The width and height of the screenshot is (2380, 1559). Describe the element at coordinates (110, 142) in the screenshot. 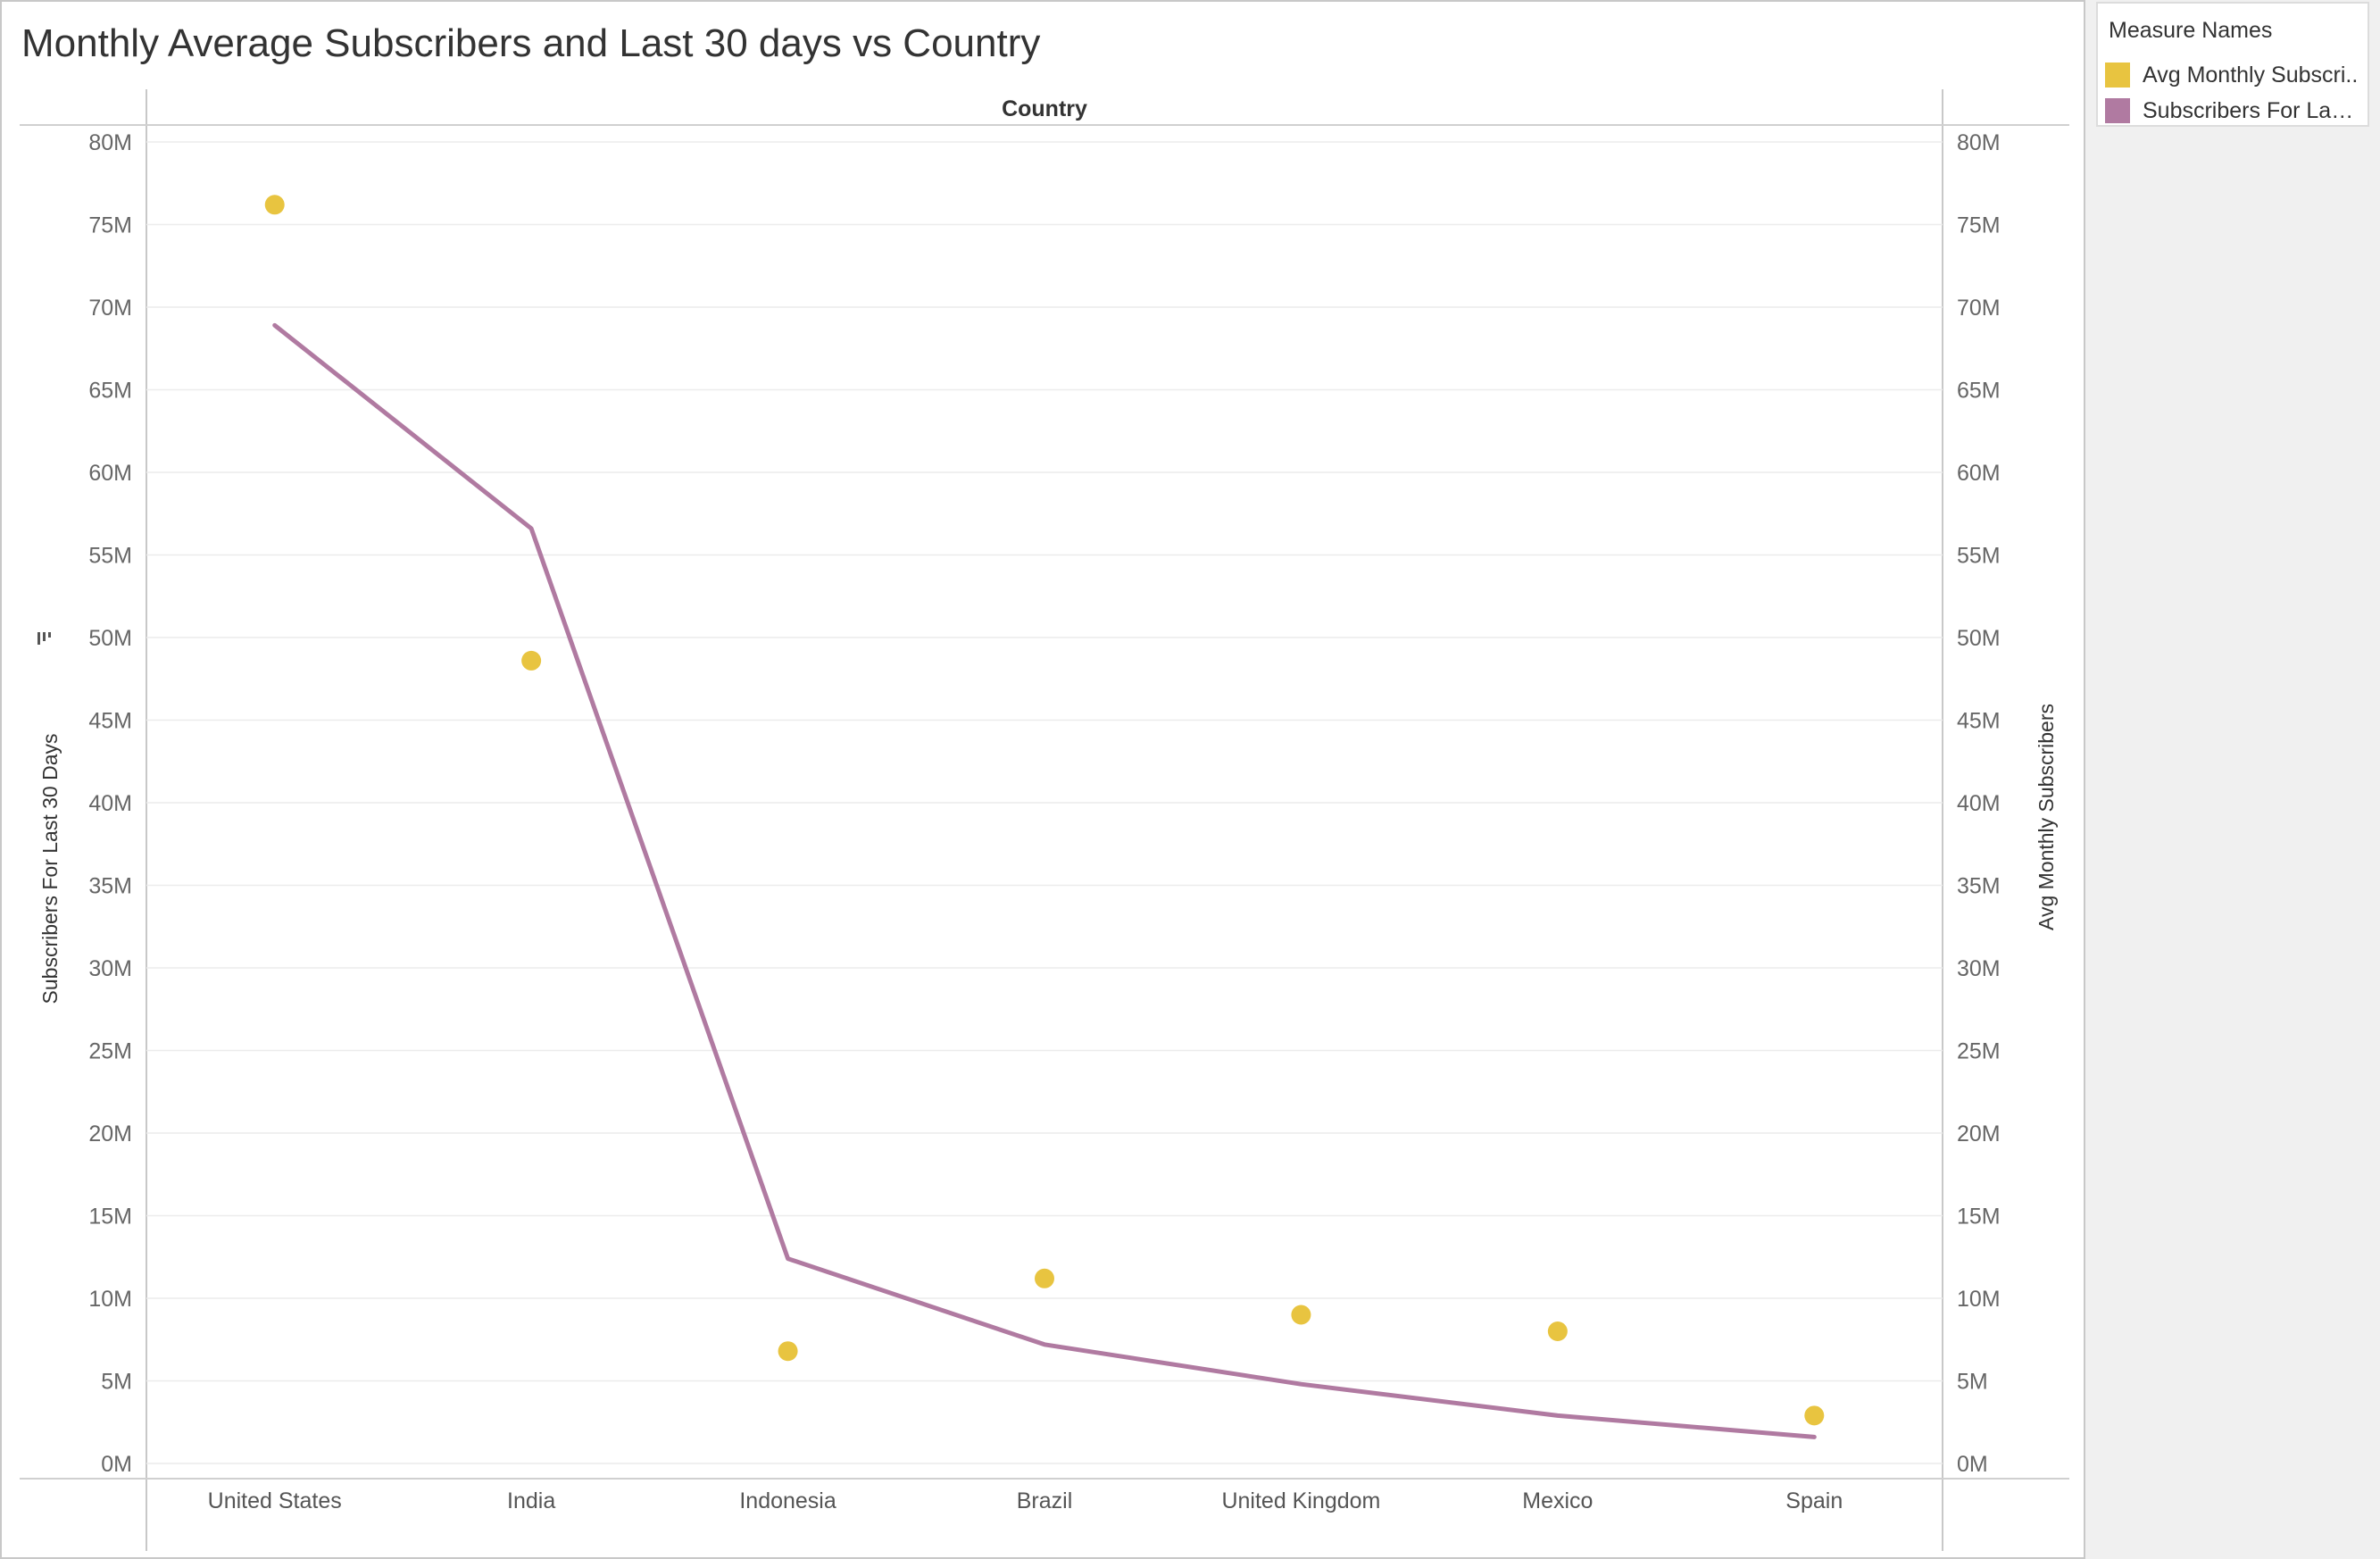

I see `y-tick-left: 80M` at that location.